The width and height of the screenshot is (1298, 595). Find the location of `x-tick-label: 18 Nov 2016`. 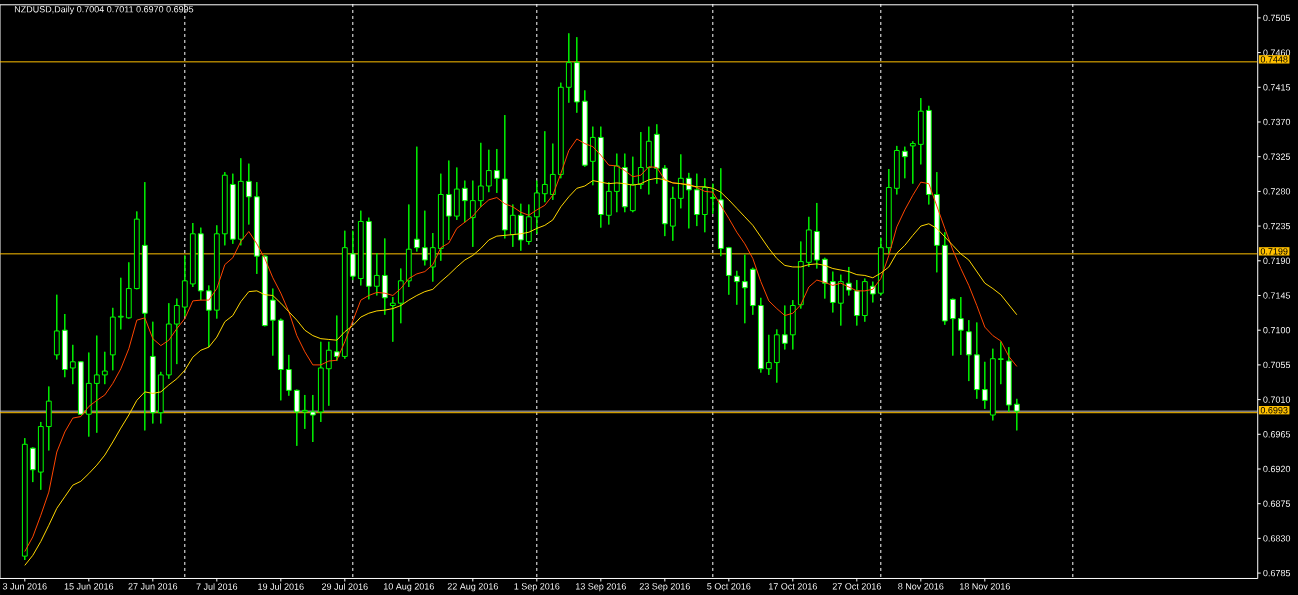

x-tick-label: 18 Nov 2016 is located at coordinates (984, 586).